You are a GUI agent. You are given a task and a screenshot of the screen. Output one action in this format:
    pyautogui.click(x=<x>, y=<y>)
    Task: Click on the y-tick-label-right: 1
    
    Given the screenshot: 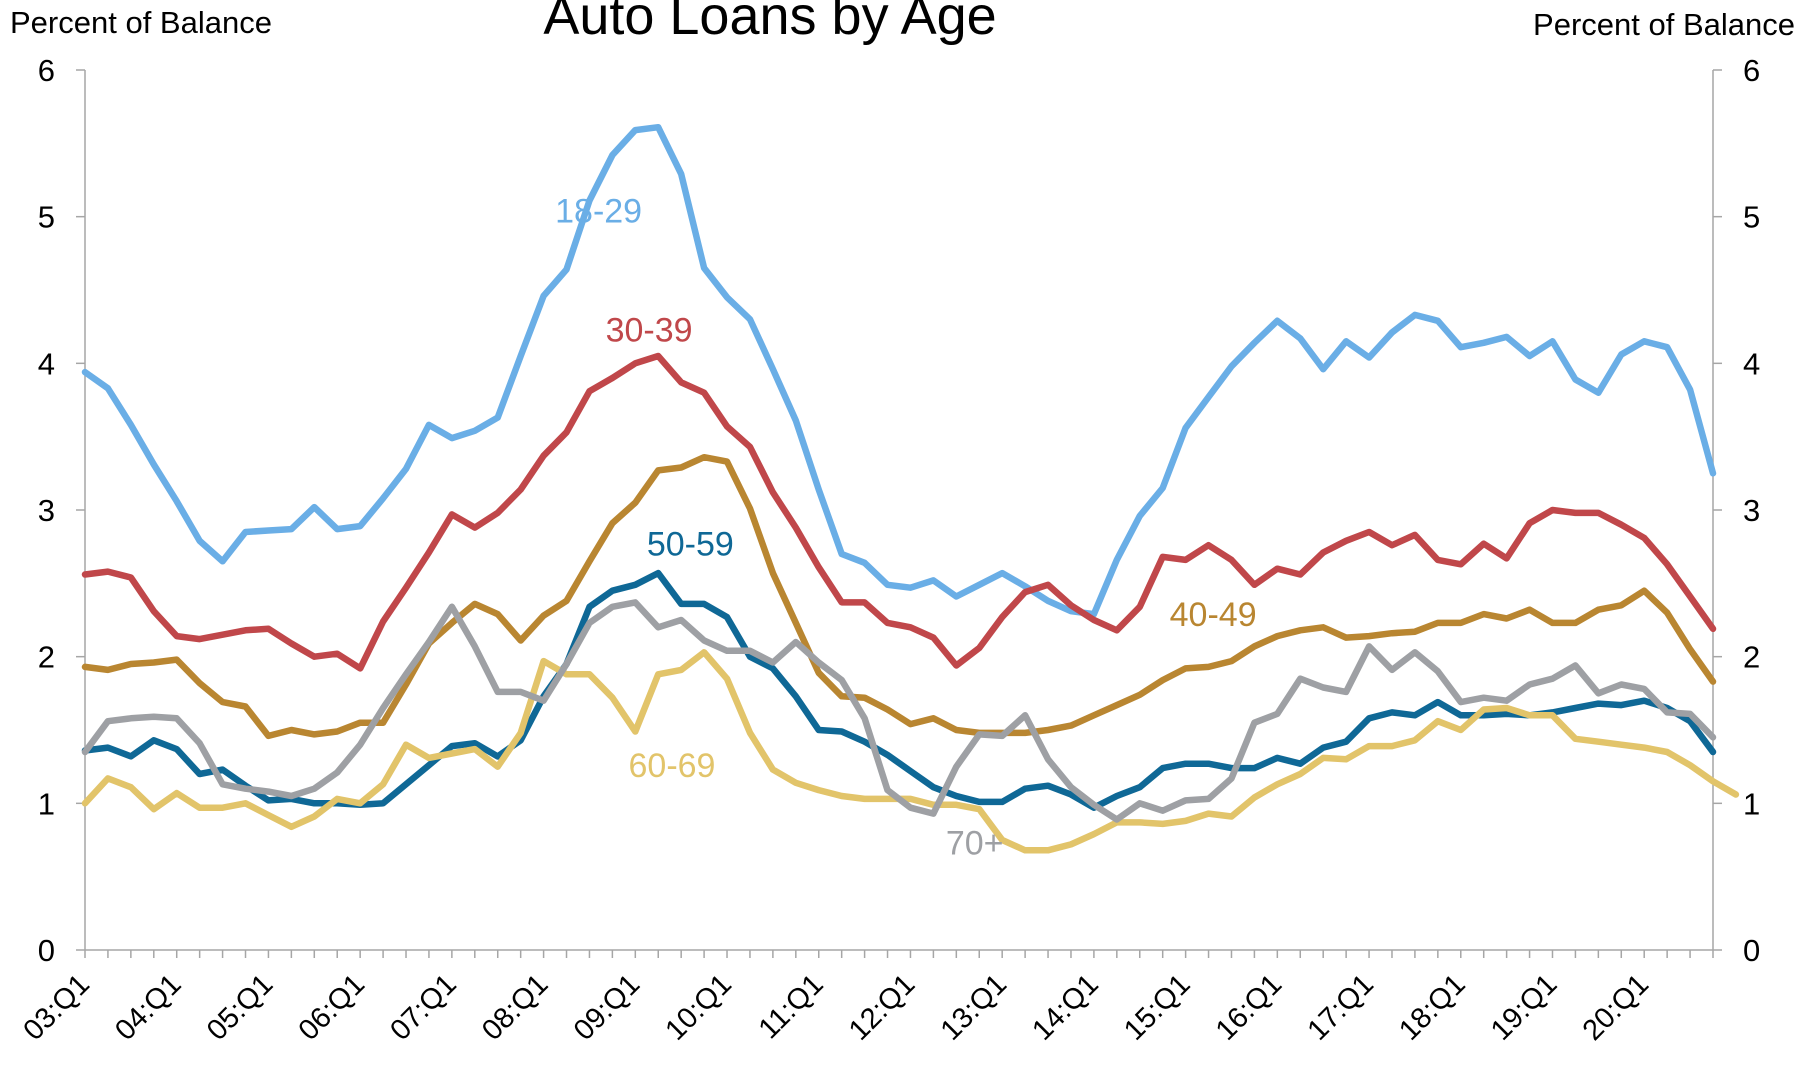 What is the action you would take?
    pyautogui.click(x=1751, y=803)
    